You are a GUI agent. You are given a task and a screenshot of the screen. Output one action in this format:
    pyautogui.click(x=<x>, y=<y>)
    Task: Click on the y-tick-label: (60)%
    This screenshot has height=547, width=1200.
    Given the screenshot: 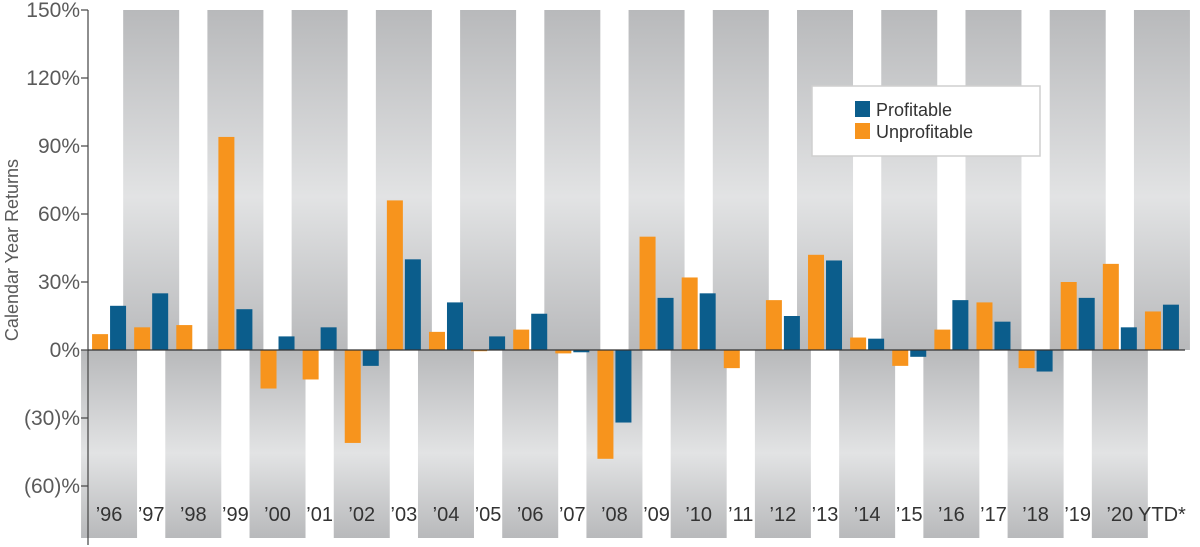 What is the action you would take?
    pyautogui.click(x=52, y=486)
    